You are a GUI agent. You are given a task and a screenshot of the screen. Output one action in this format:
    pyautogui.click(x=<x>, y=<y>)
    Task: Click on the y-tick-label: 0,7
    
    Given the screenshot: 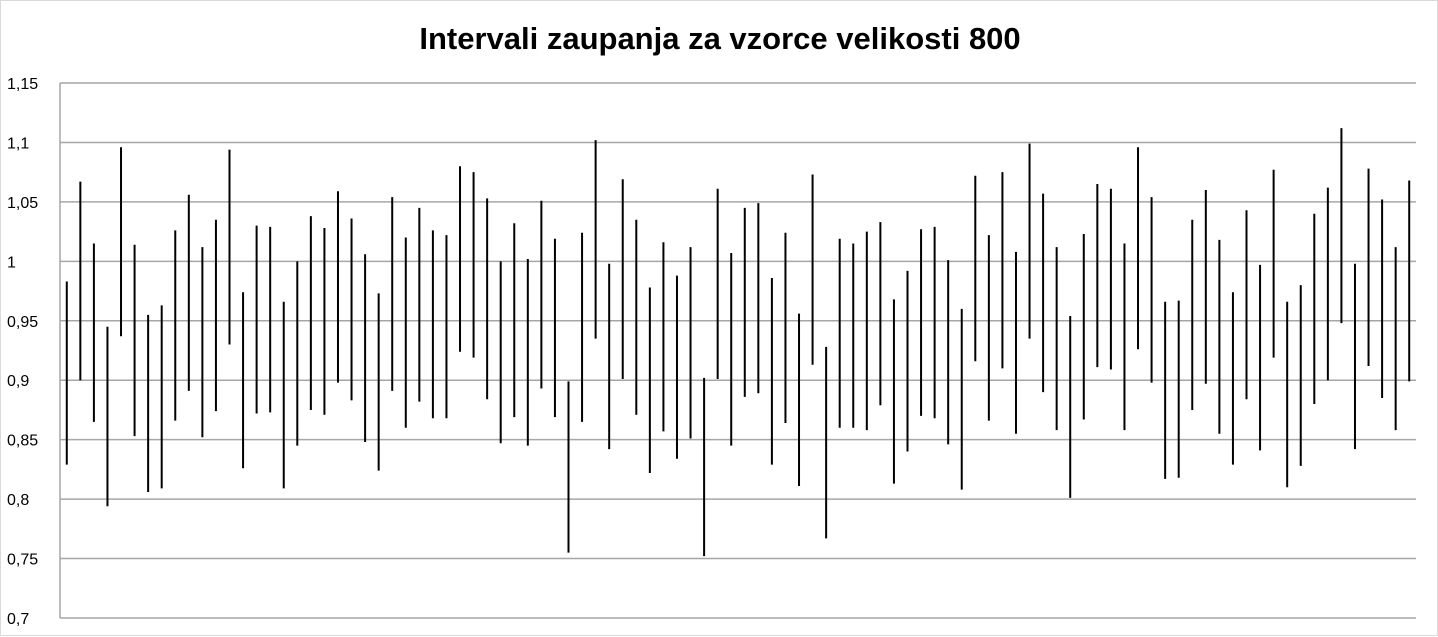 What is the action you would take?
    pyautogui.click(x=18, y=619)
    